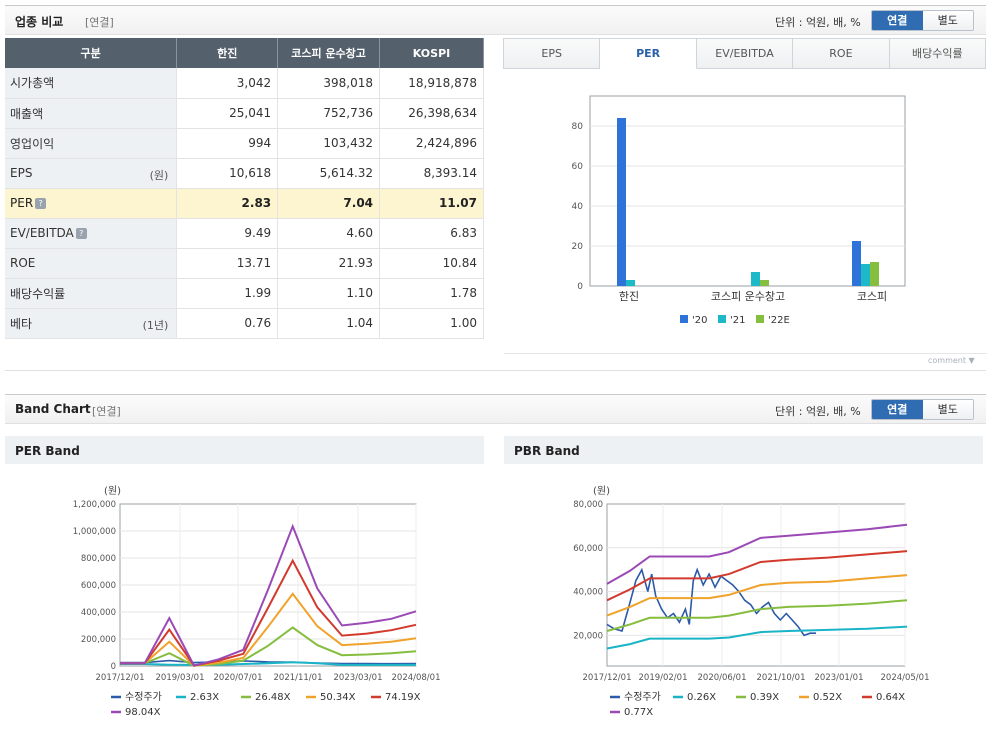  Describe the element at coordinates (578, 207) in the screenshot. I see `y-tick-label: 40` at that location.